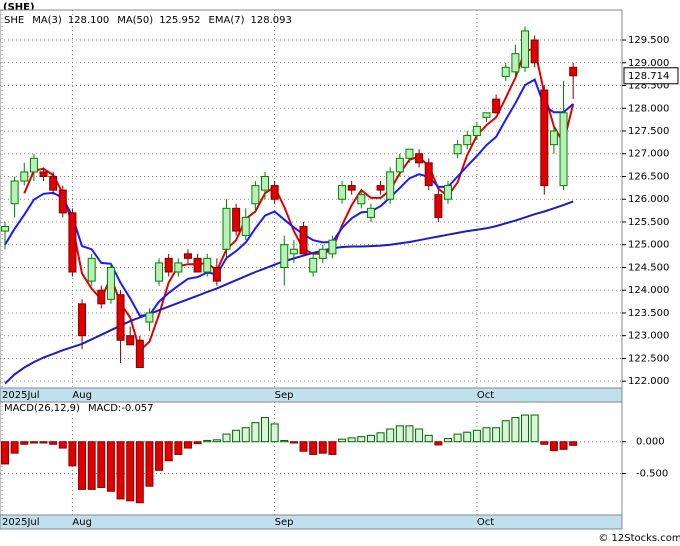  Describe the element at coordinates (88, 20) in the screenshot. I see `legend-value: 128.100` at that location.